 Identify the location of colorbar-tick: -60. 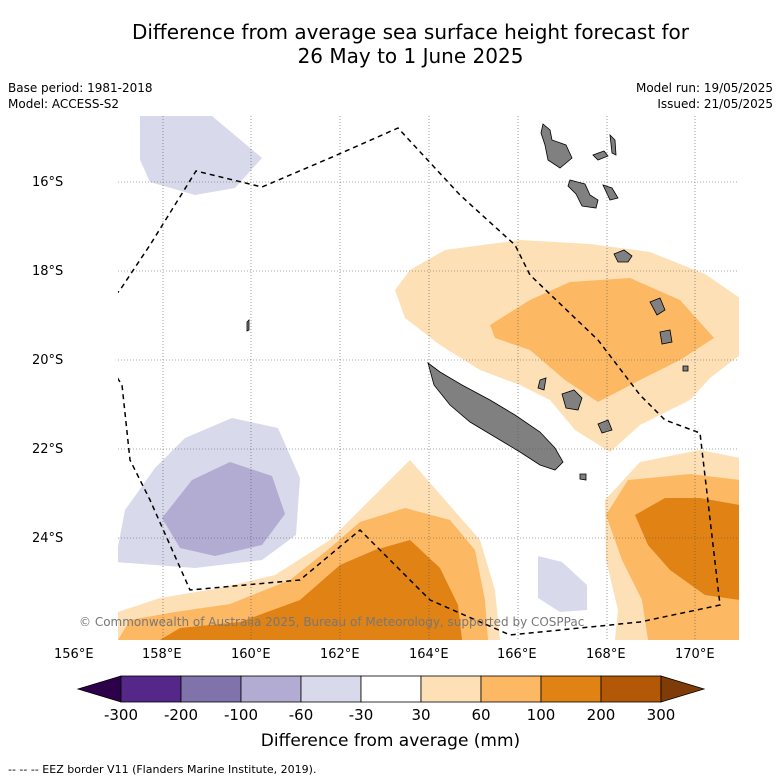
(301, 715).